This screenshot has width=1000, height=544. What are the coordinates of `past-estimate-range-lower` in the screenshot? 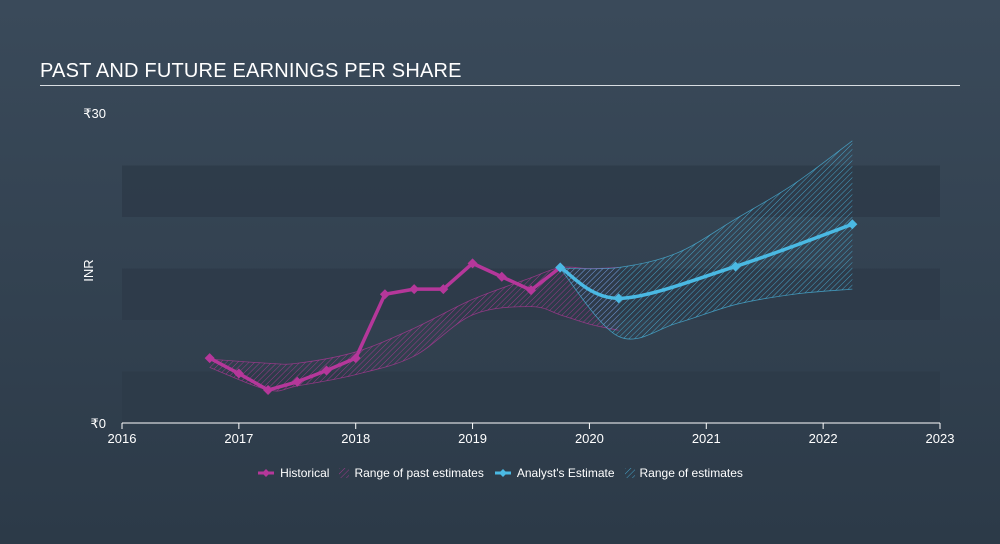 It's located at (414, 349).